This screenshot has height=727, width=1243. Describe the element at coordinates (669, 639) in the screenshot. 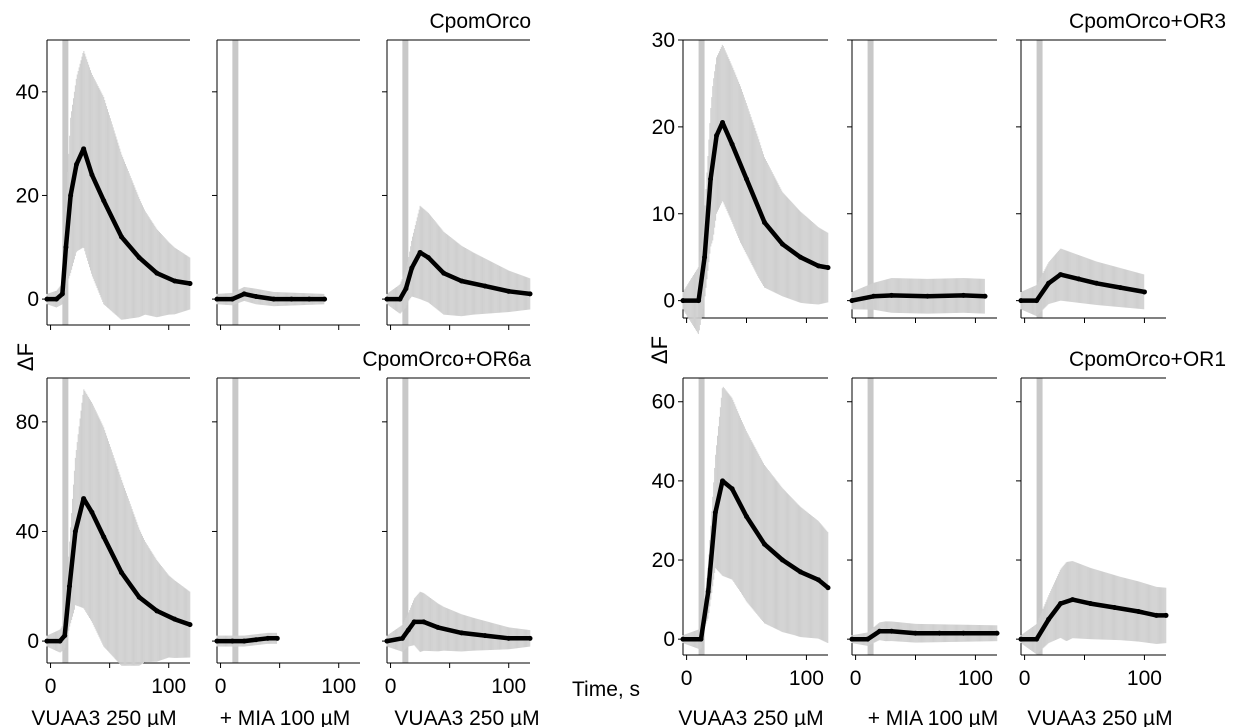

I see `y-tick-label: 0` at that location.